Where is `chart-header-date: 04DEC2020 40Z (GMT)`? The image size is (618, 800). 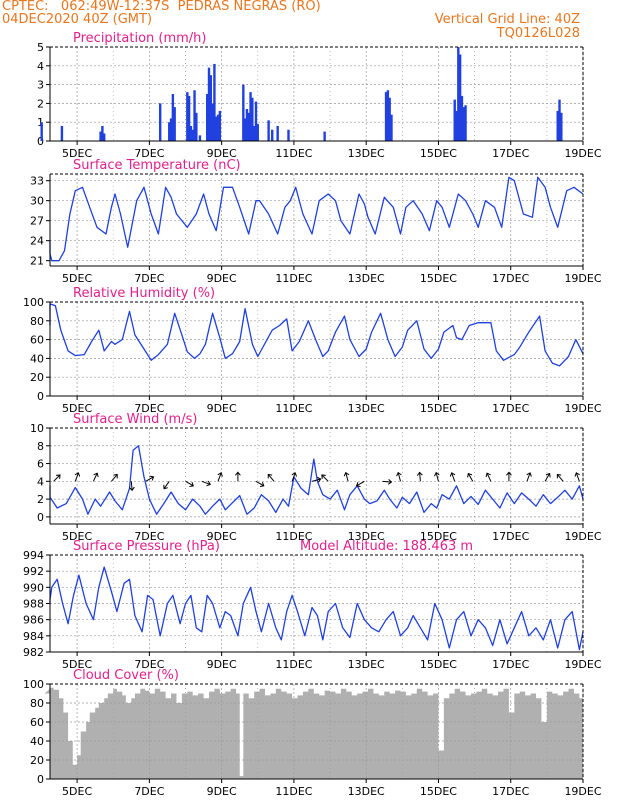
chart-header-date: 04DEC2020 40Z (GMT) is located at coordinates (77, 19).